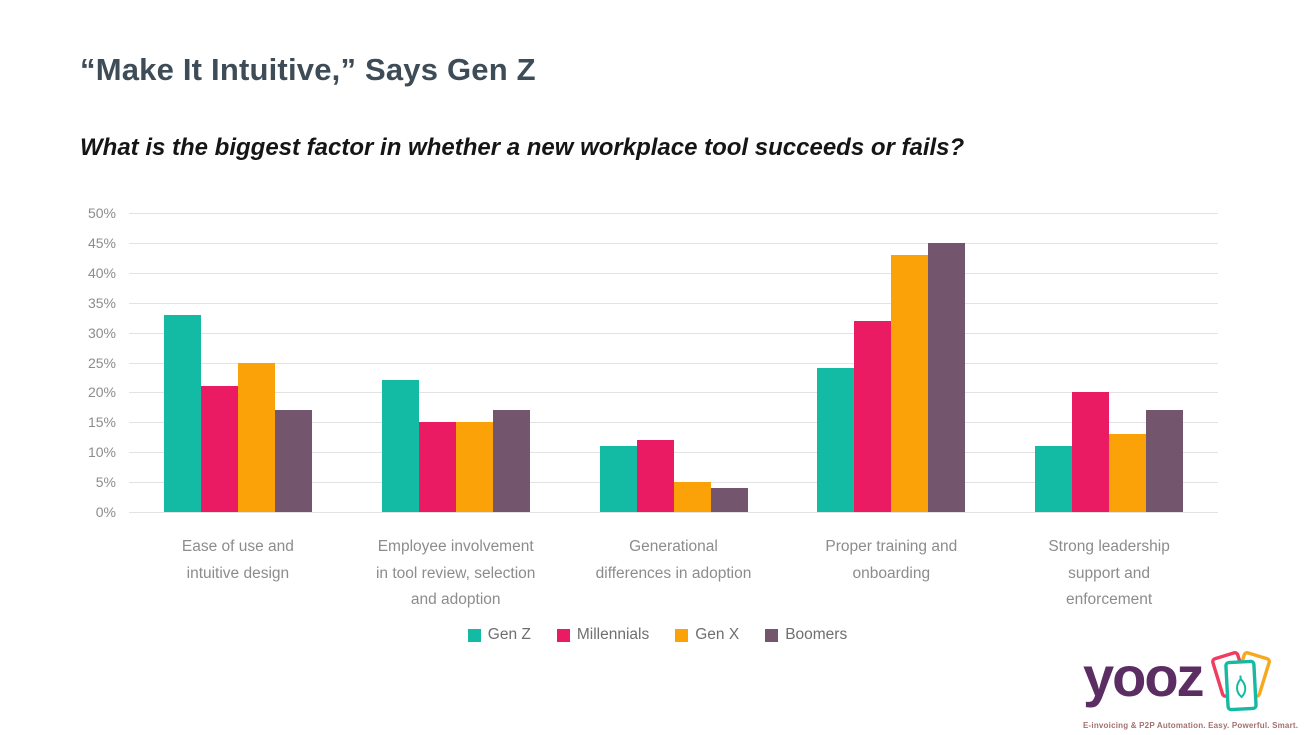 This screenshot has width=1315, height=735. Describe the element at coordinates (308, 69) in the screenshot. I see `page-title: “Make It Intuitive,” Says Gen Z` at that location.